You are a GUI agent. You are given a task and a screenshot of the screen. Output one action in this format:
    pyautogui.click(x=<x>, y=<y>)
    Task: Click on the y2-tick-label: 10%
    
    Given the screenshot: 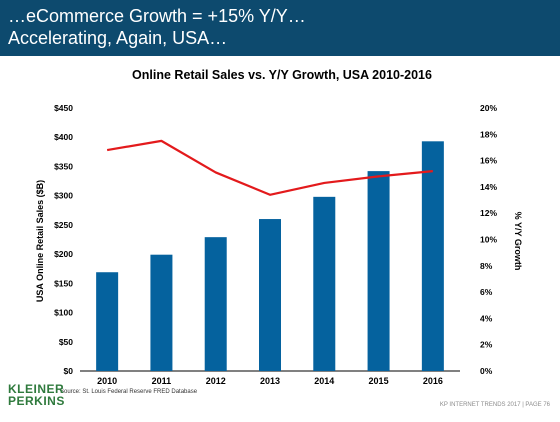 What is the action you would take?
    pyautogui.click(x=488, y=240)
    